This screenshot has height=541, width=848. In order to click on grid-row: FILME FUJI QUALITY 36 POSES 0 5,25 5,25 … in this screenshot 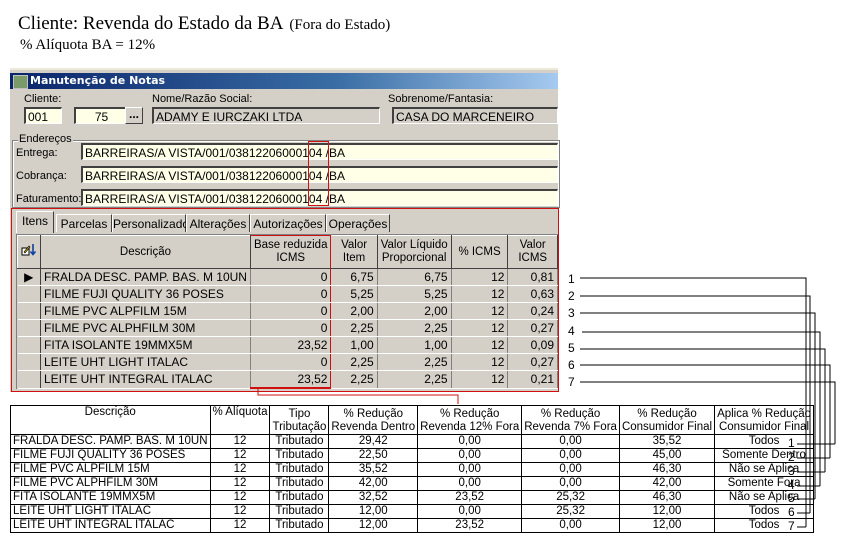, I will do `click(287, 294)`.